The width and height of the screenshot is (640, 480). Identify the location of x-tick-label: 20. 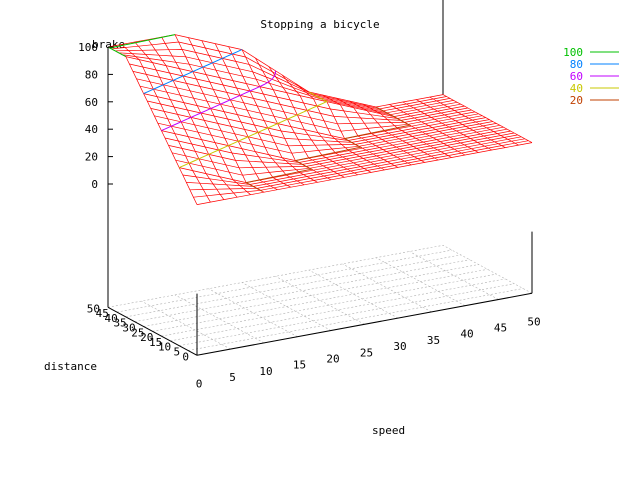
(332, 359).